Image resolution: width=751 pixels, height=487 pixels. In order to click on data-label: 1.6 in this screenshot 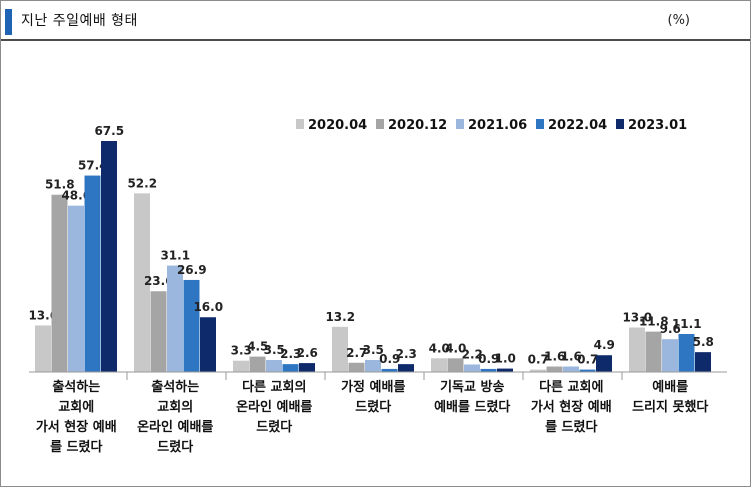, I will do `click(554, 357)`.